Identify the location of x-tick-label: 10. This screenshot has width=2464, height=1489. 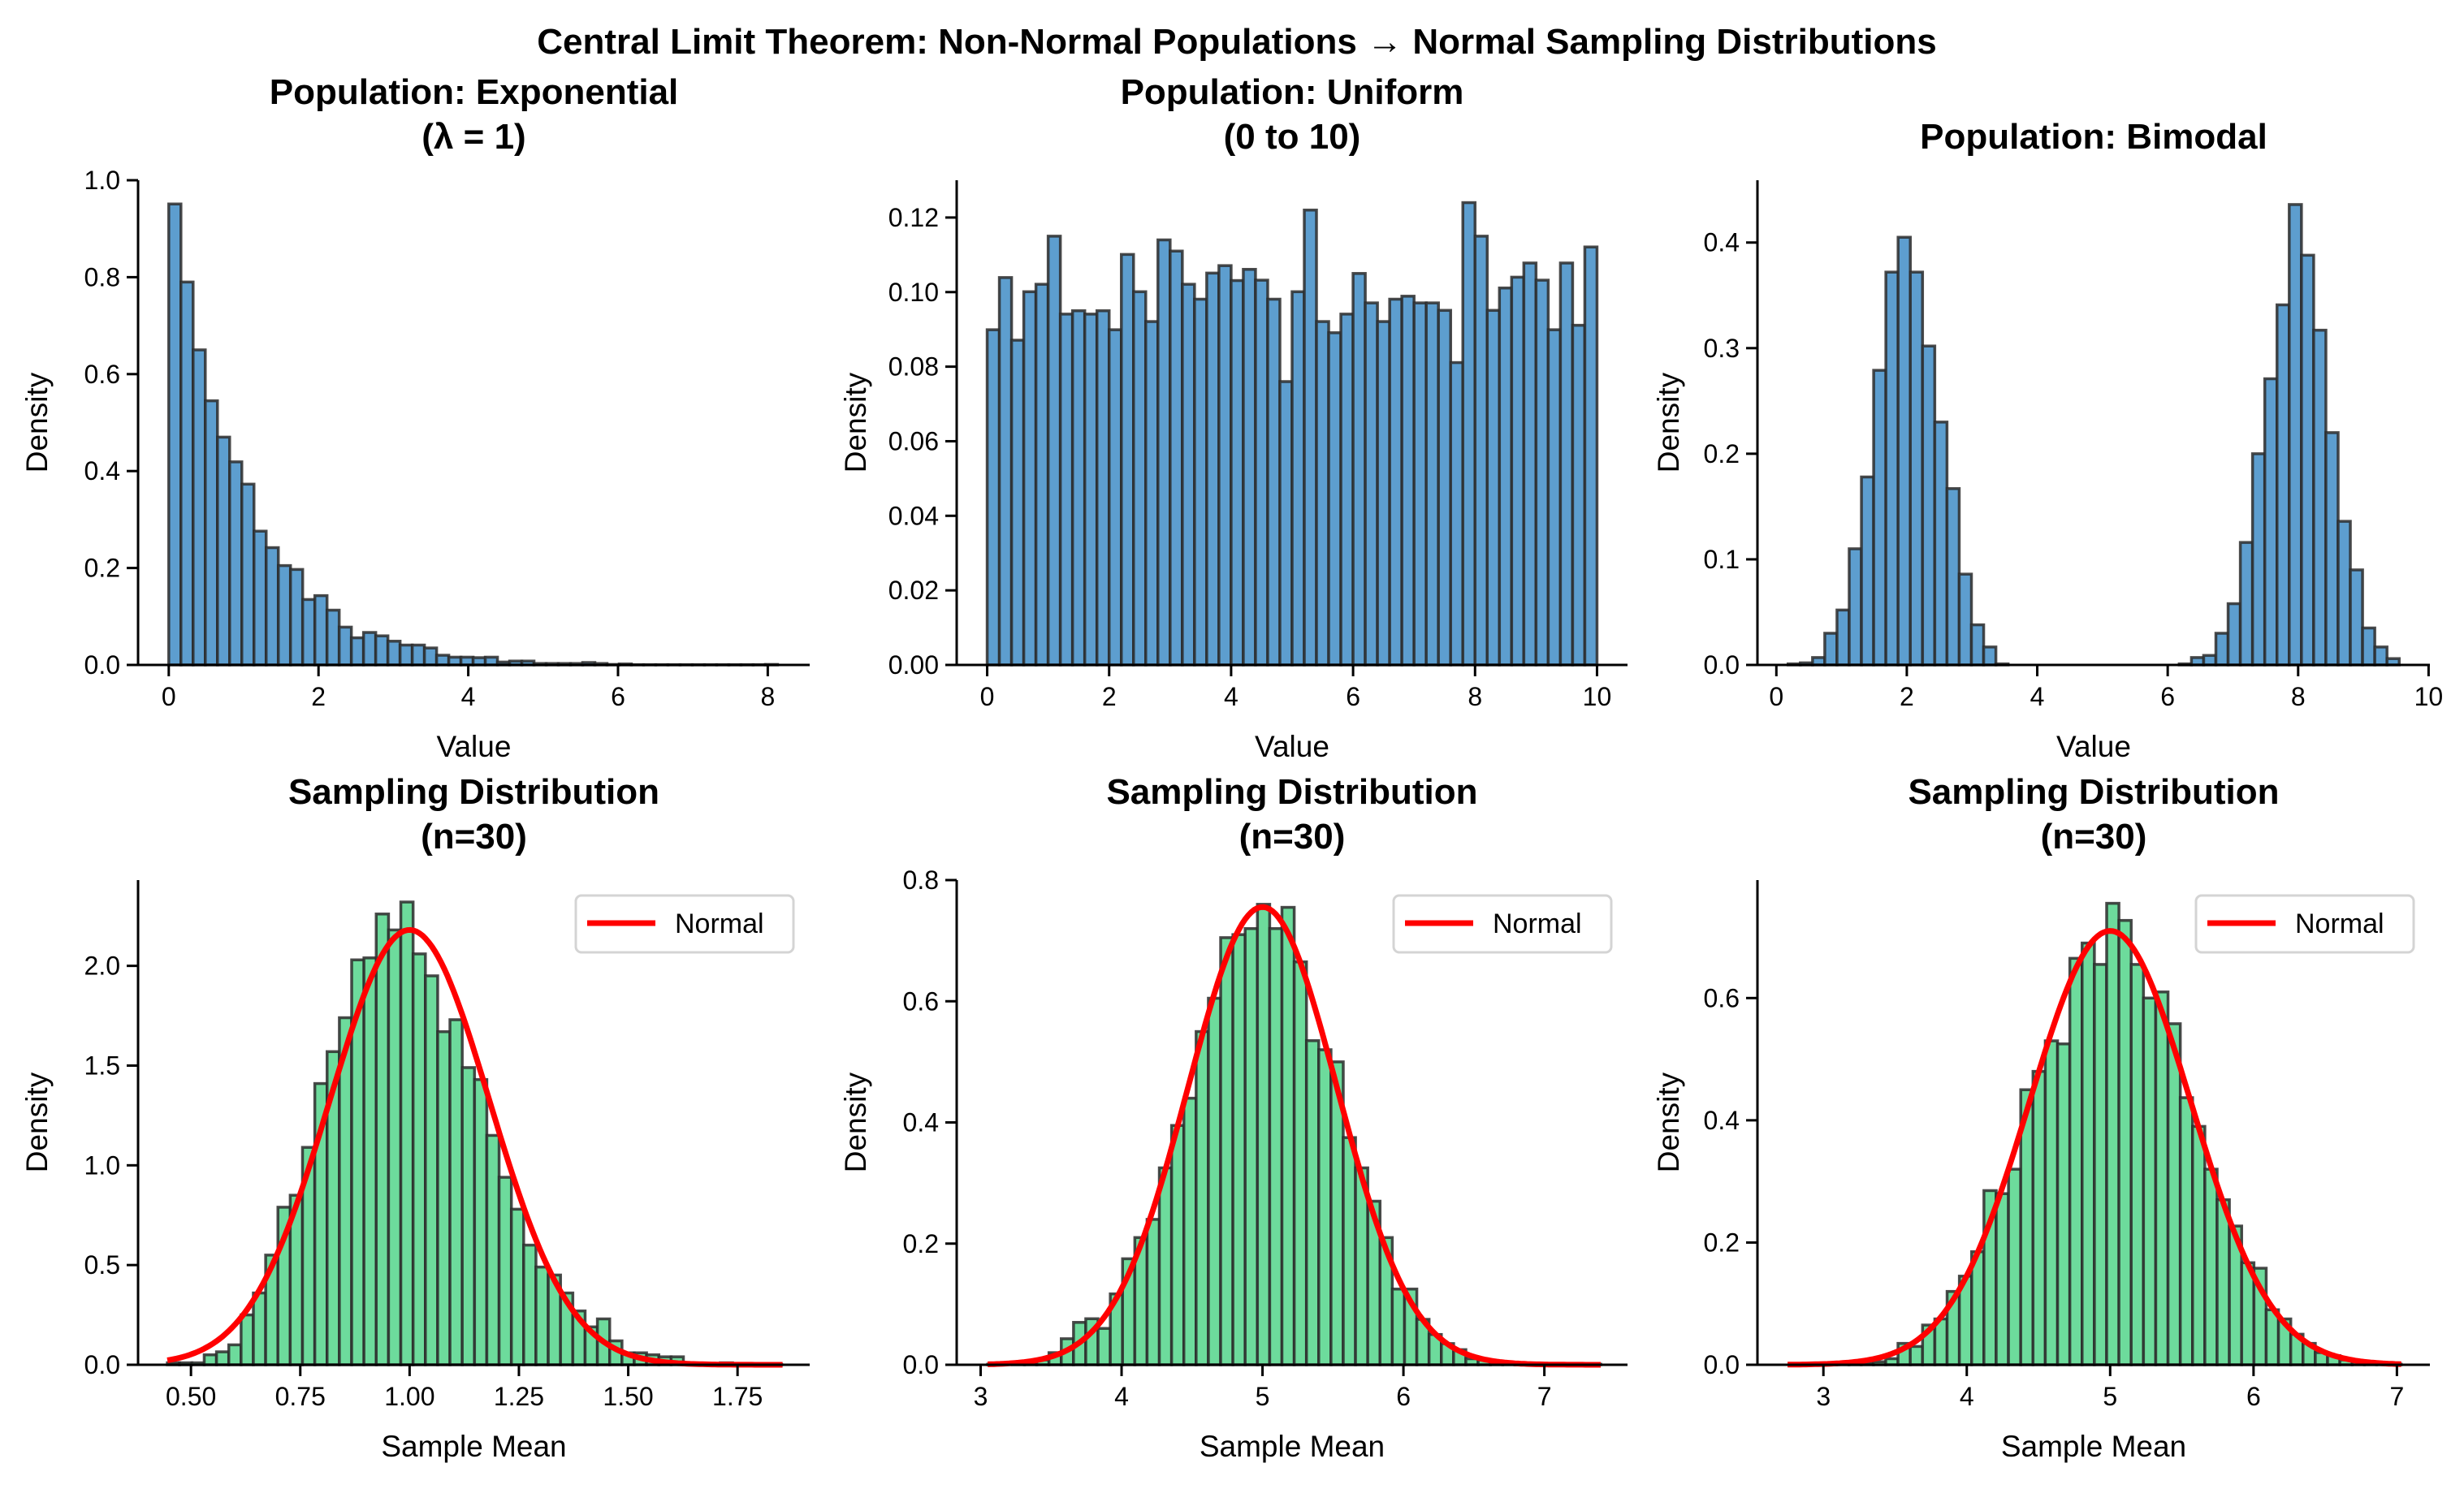
(2429, 696).